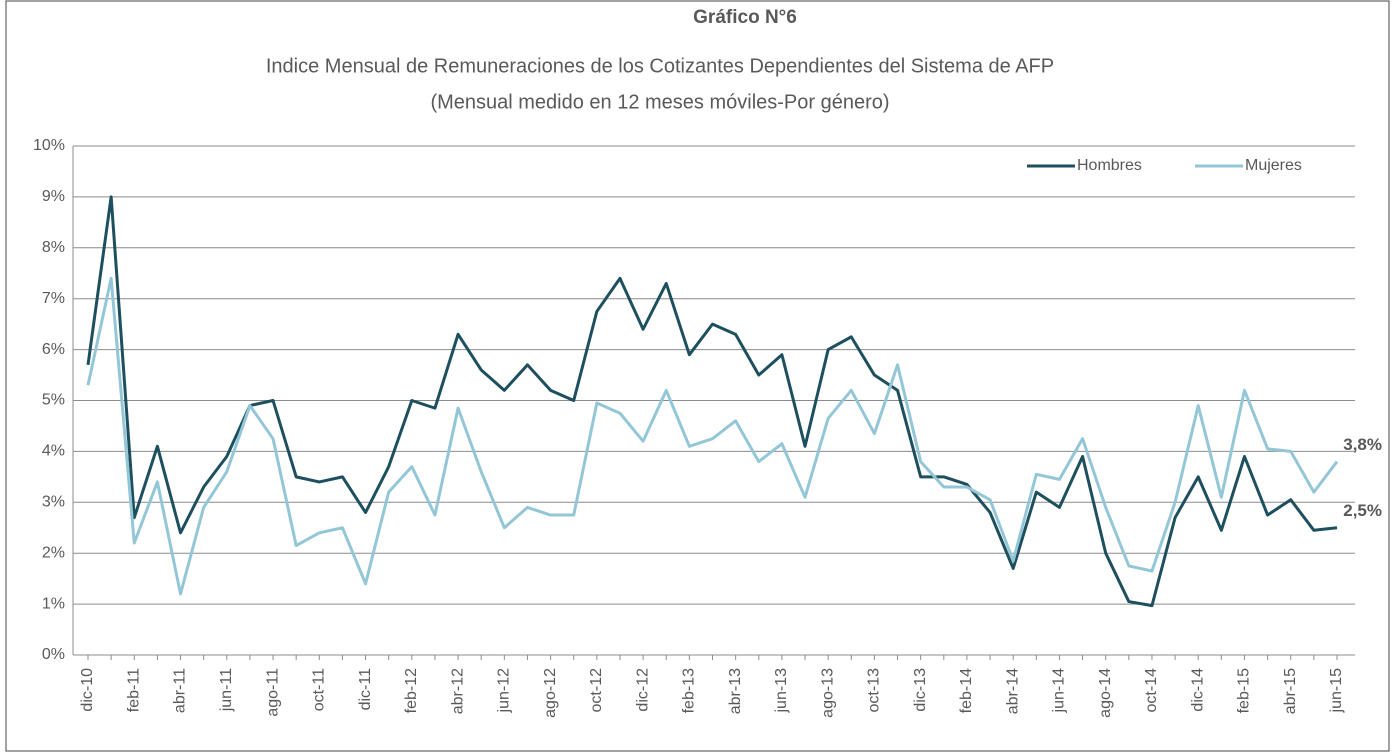 Image resolution: width=1395 pixels, height=755 pixels. Describe the element at coordinates (550, 693) in the screenshot. I see `x-tick-label: ago-12` at that location.